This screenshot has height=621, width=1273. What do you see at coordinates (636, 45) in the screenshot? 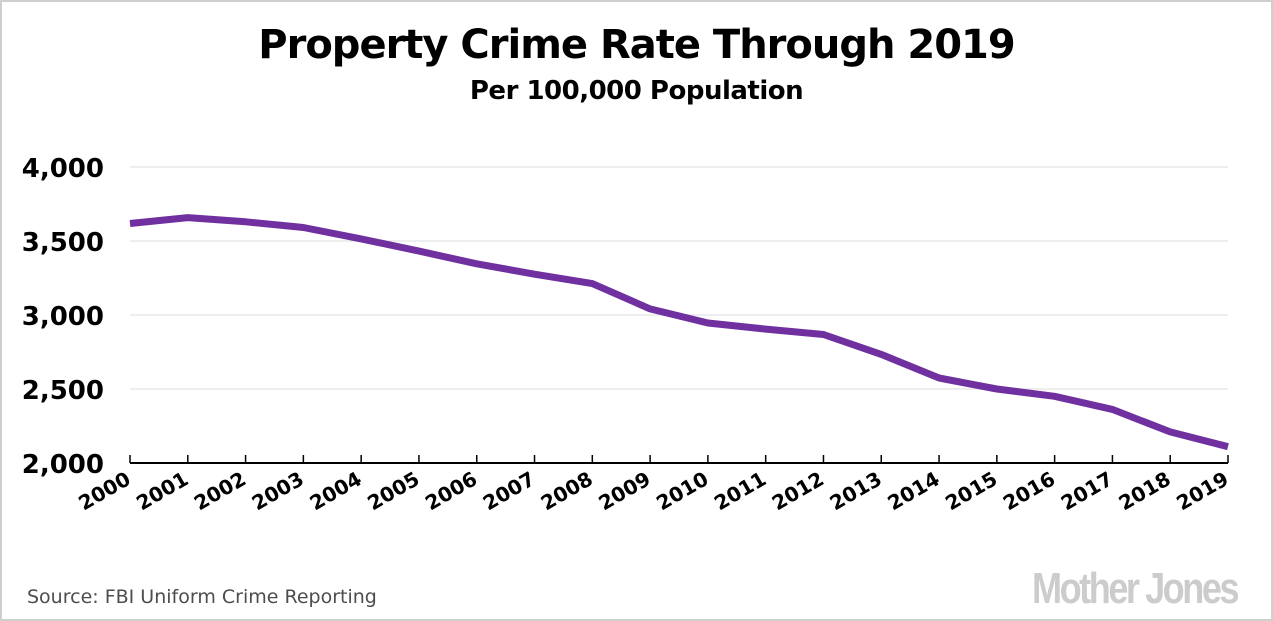
I see `chart-title: Property Crime Rate Through 2019` at bounding box center [636, 45].